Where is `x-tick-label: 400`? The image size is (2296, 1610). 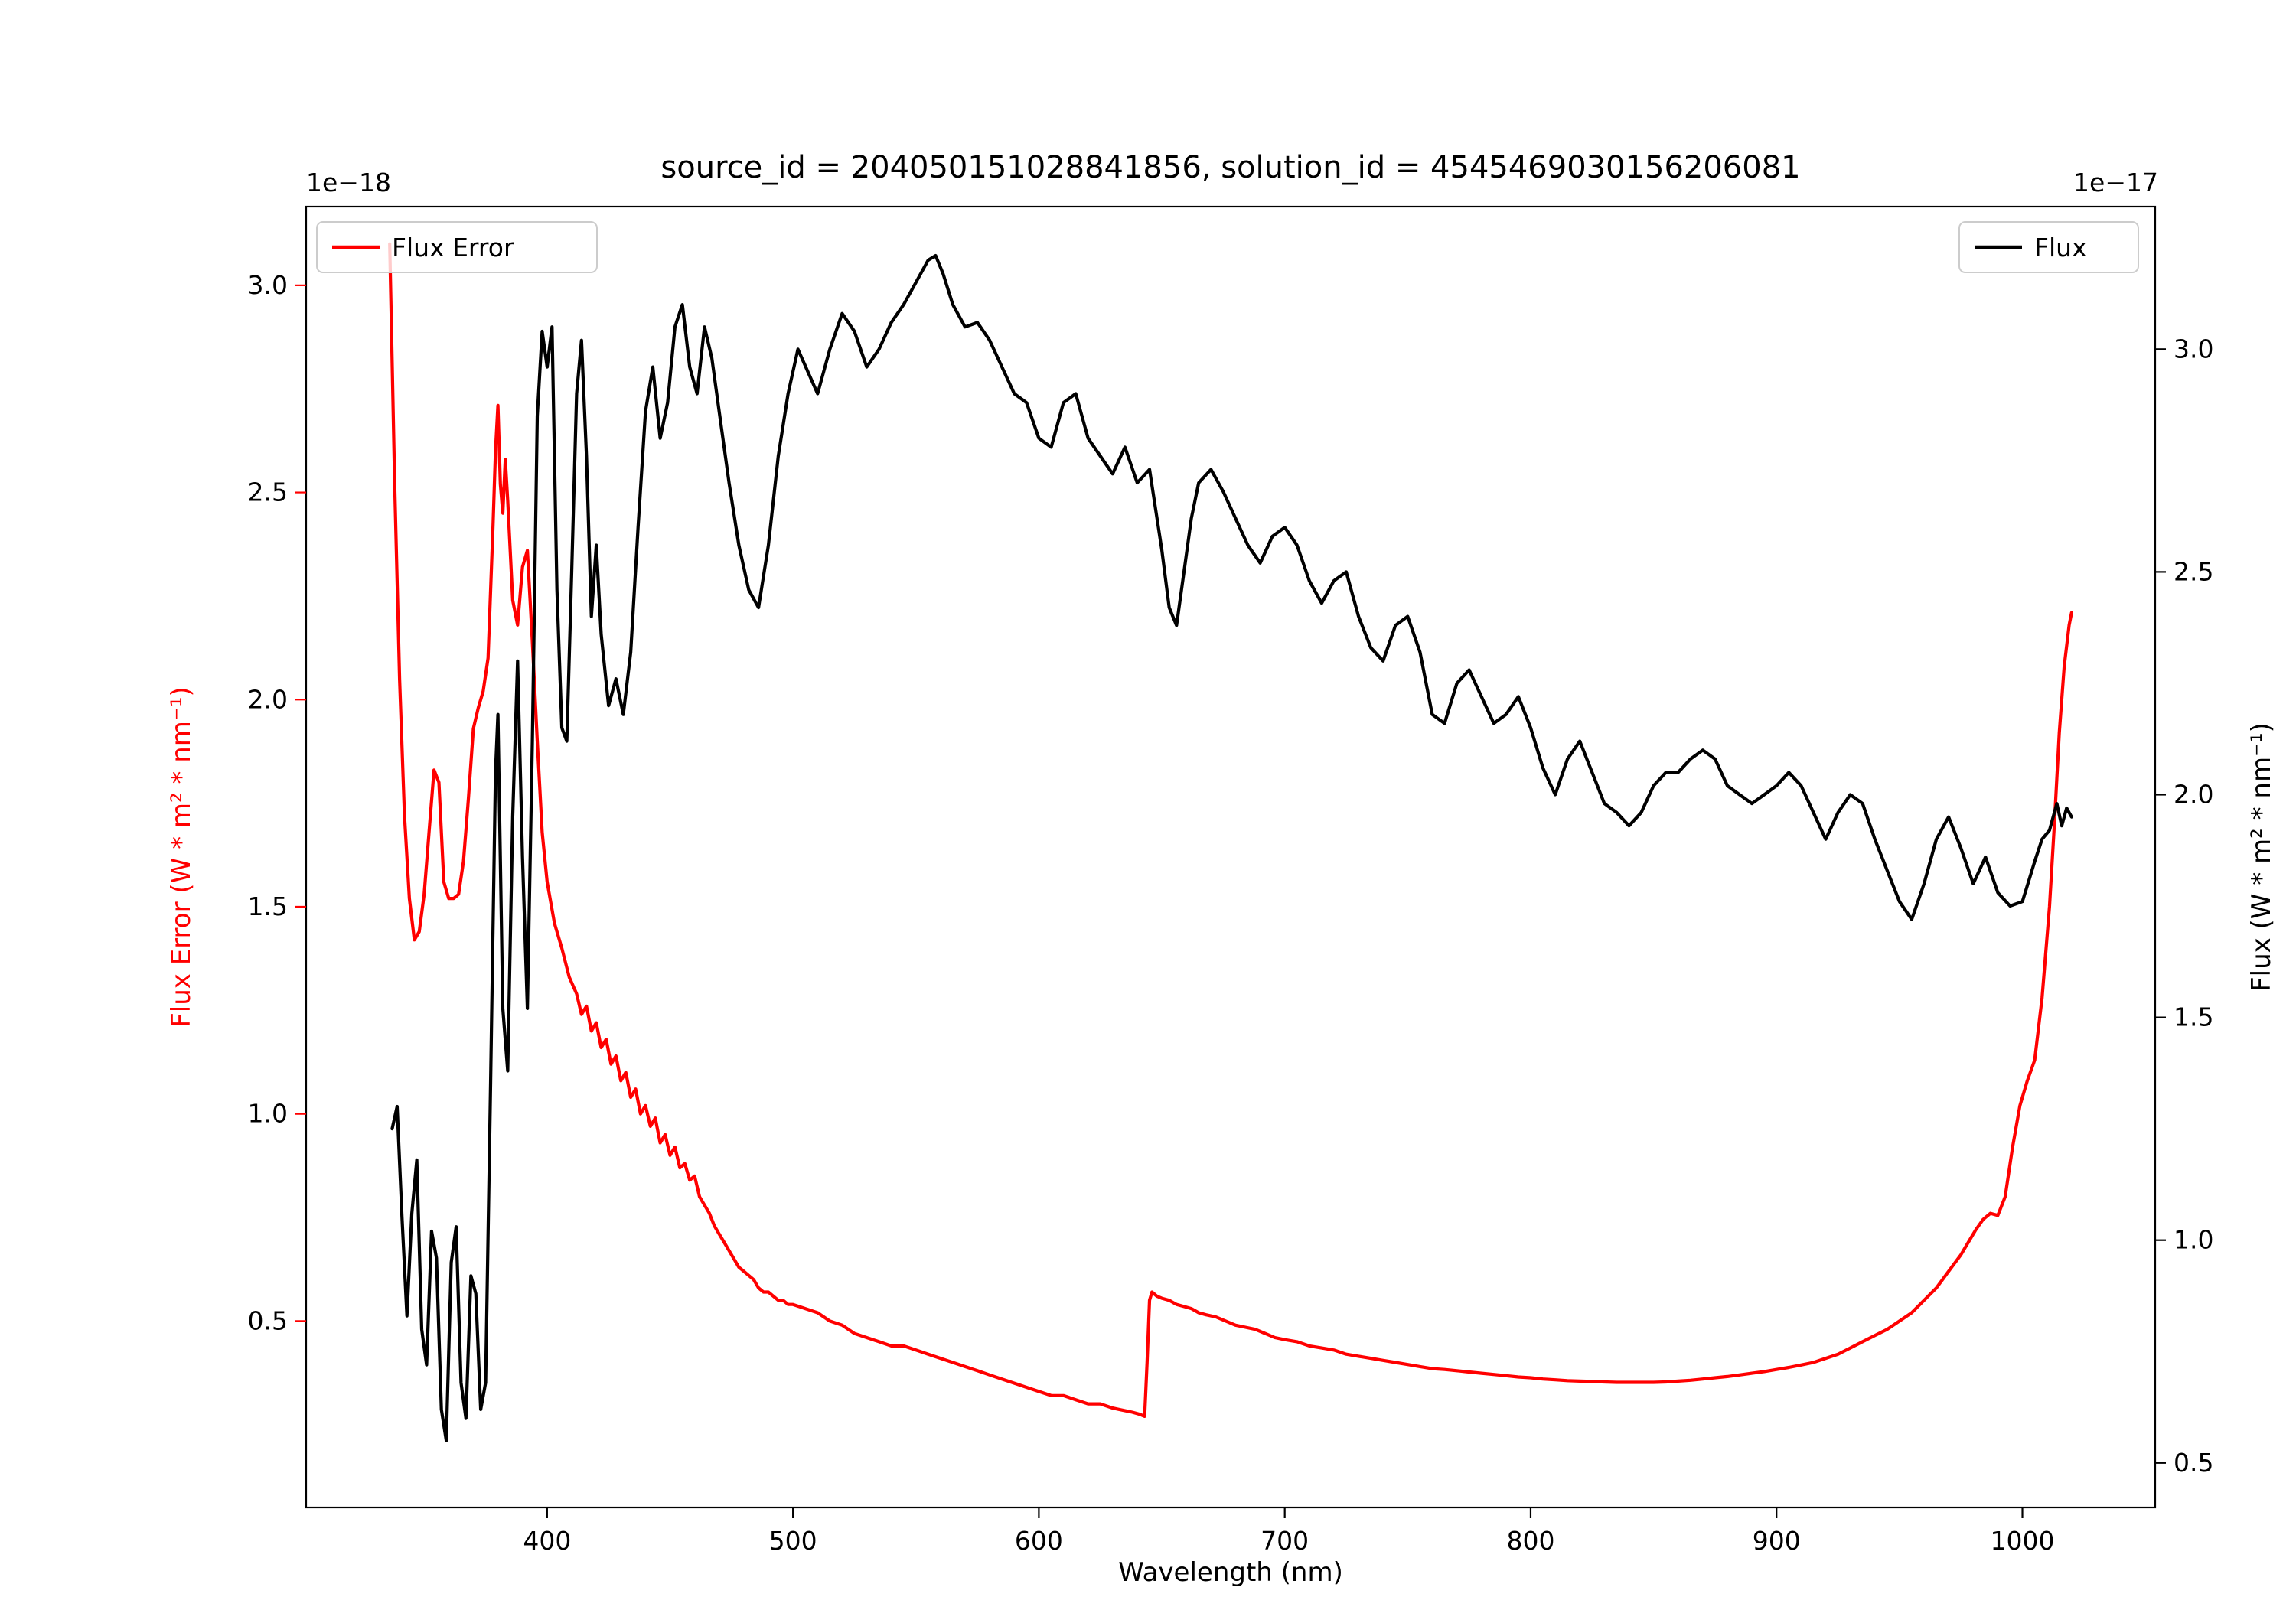 x-tick-label: 400 is located at coordinates (547, 1541).